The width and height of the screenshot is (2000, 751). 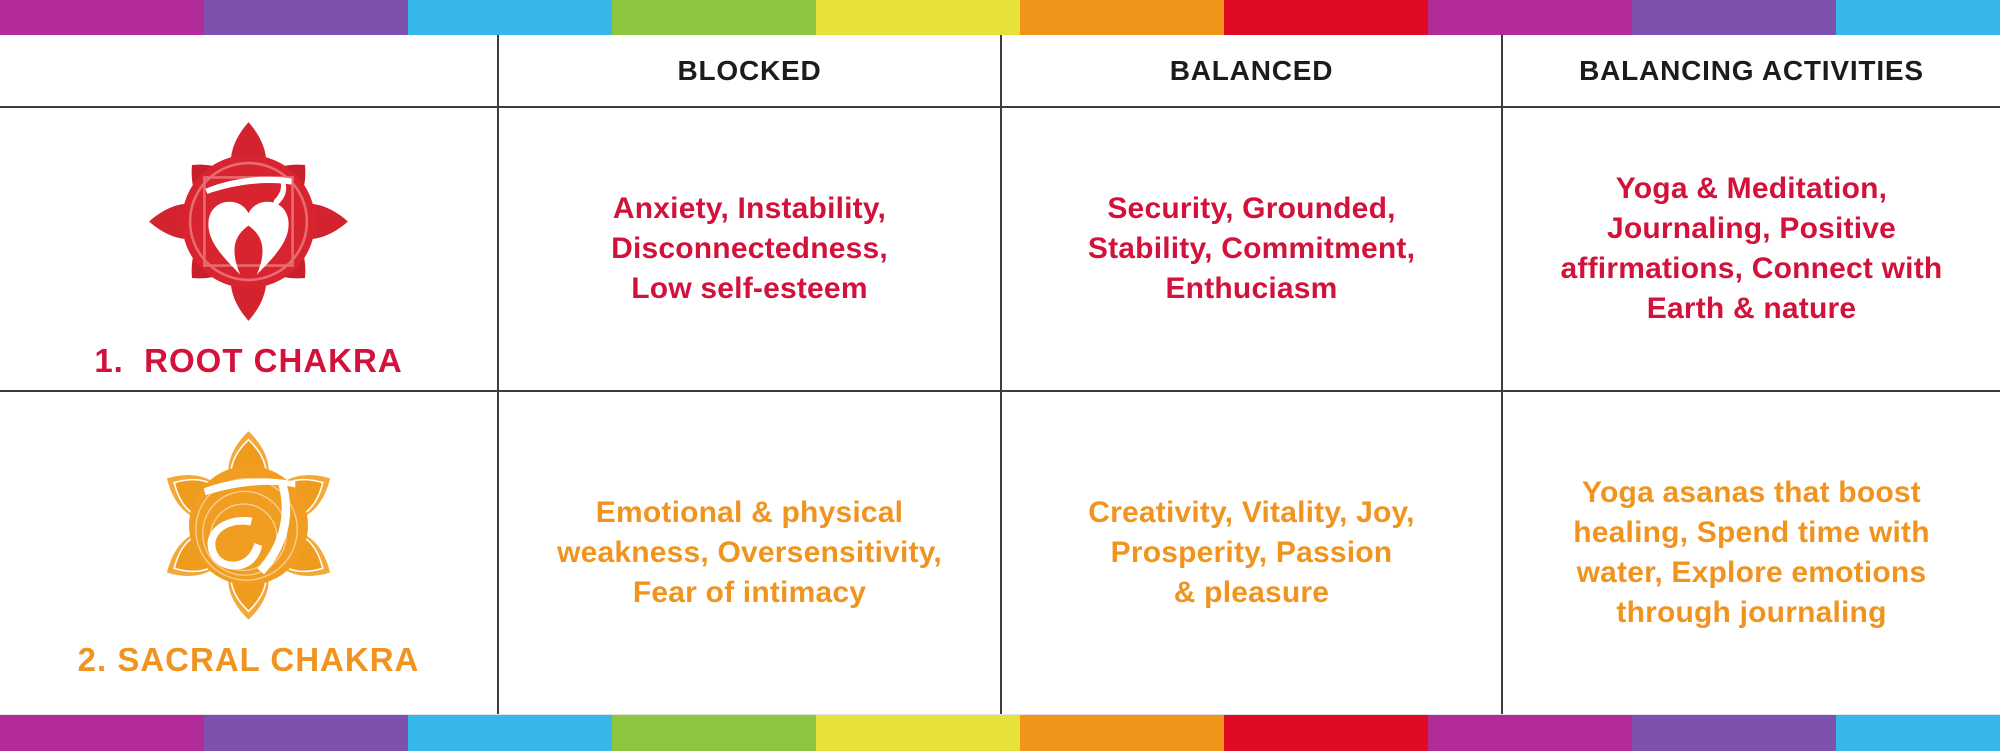 I want to click on header-blocked: BLOCKED, so click(x=748, y=71).